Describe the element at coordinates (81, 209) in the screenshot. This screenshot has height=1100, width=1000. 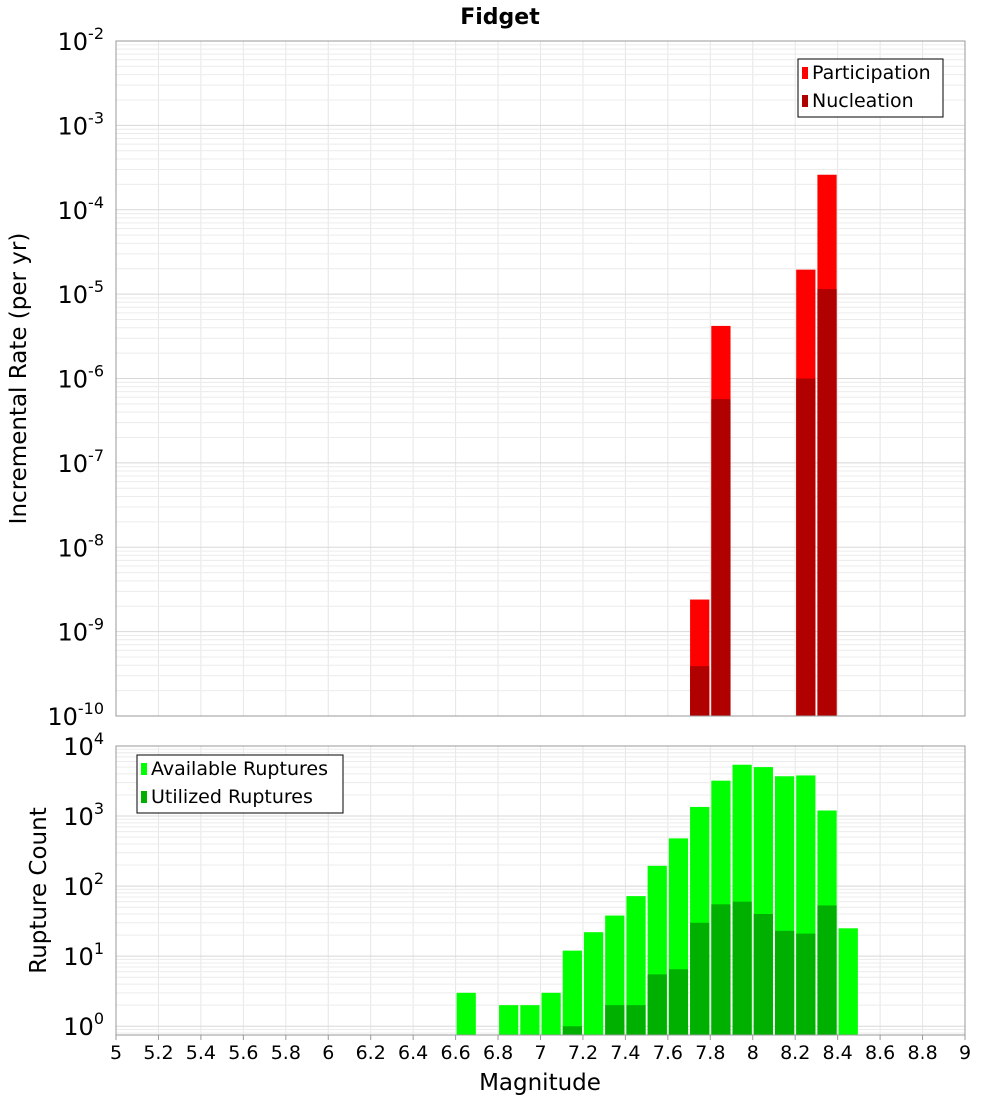
I see `y-tick-label: 10⁻⁴` at that location.